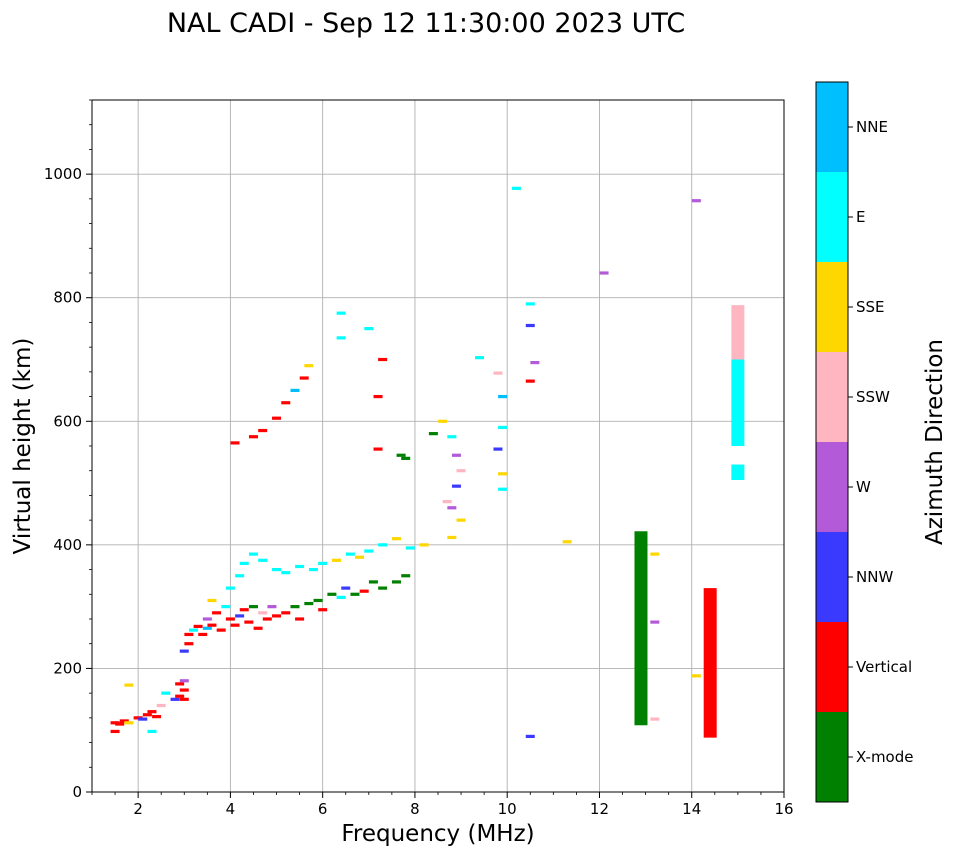  I want to click on y-tick-label: 0, so click(77, 792).